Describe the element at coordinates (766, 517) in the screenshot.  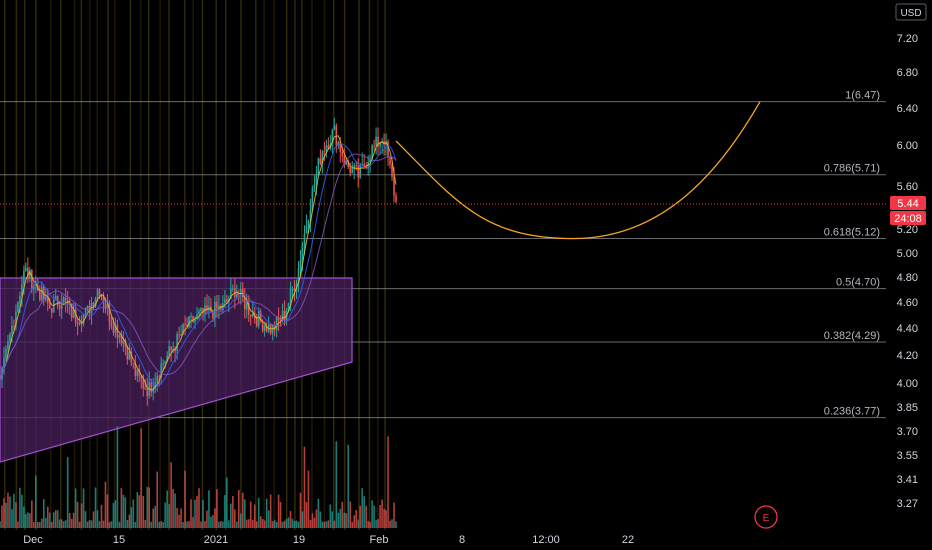
I see `earnings-event-icon: E` at that location.